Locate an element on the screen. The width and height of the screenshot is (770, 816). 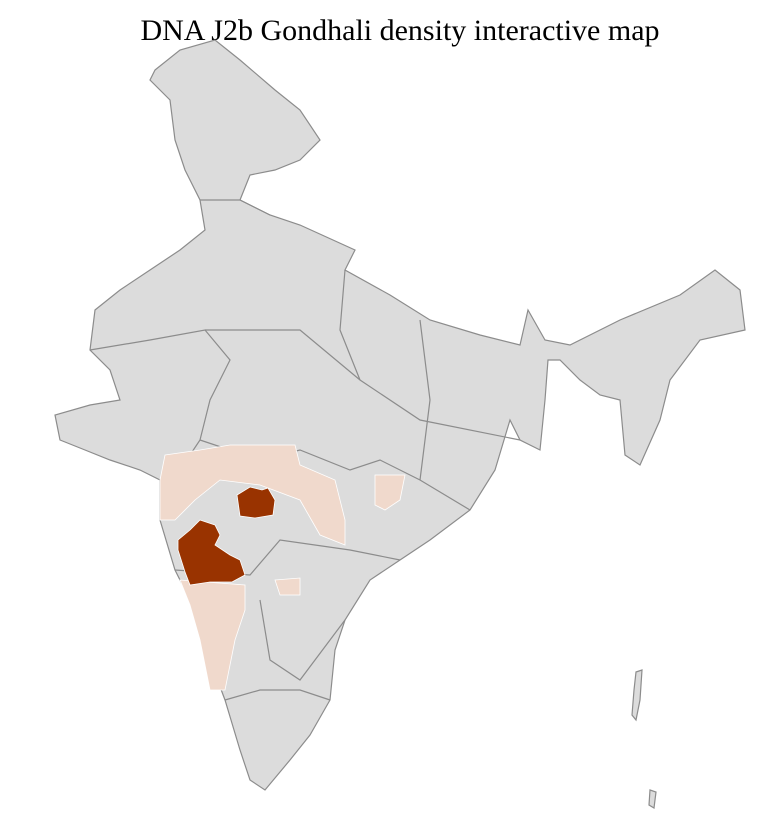
density-layer is located at coordinates (282, 567).